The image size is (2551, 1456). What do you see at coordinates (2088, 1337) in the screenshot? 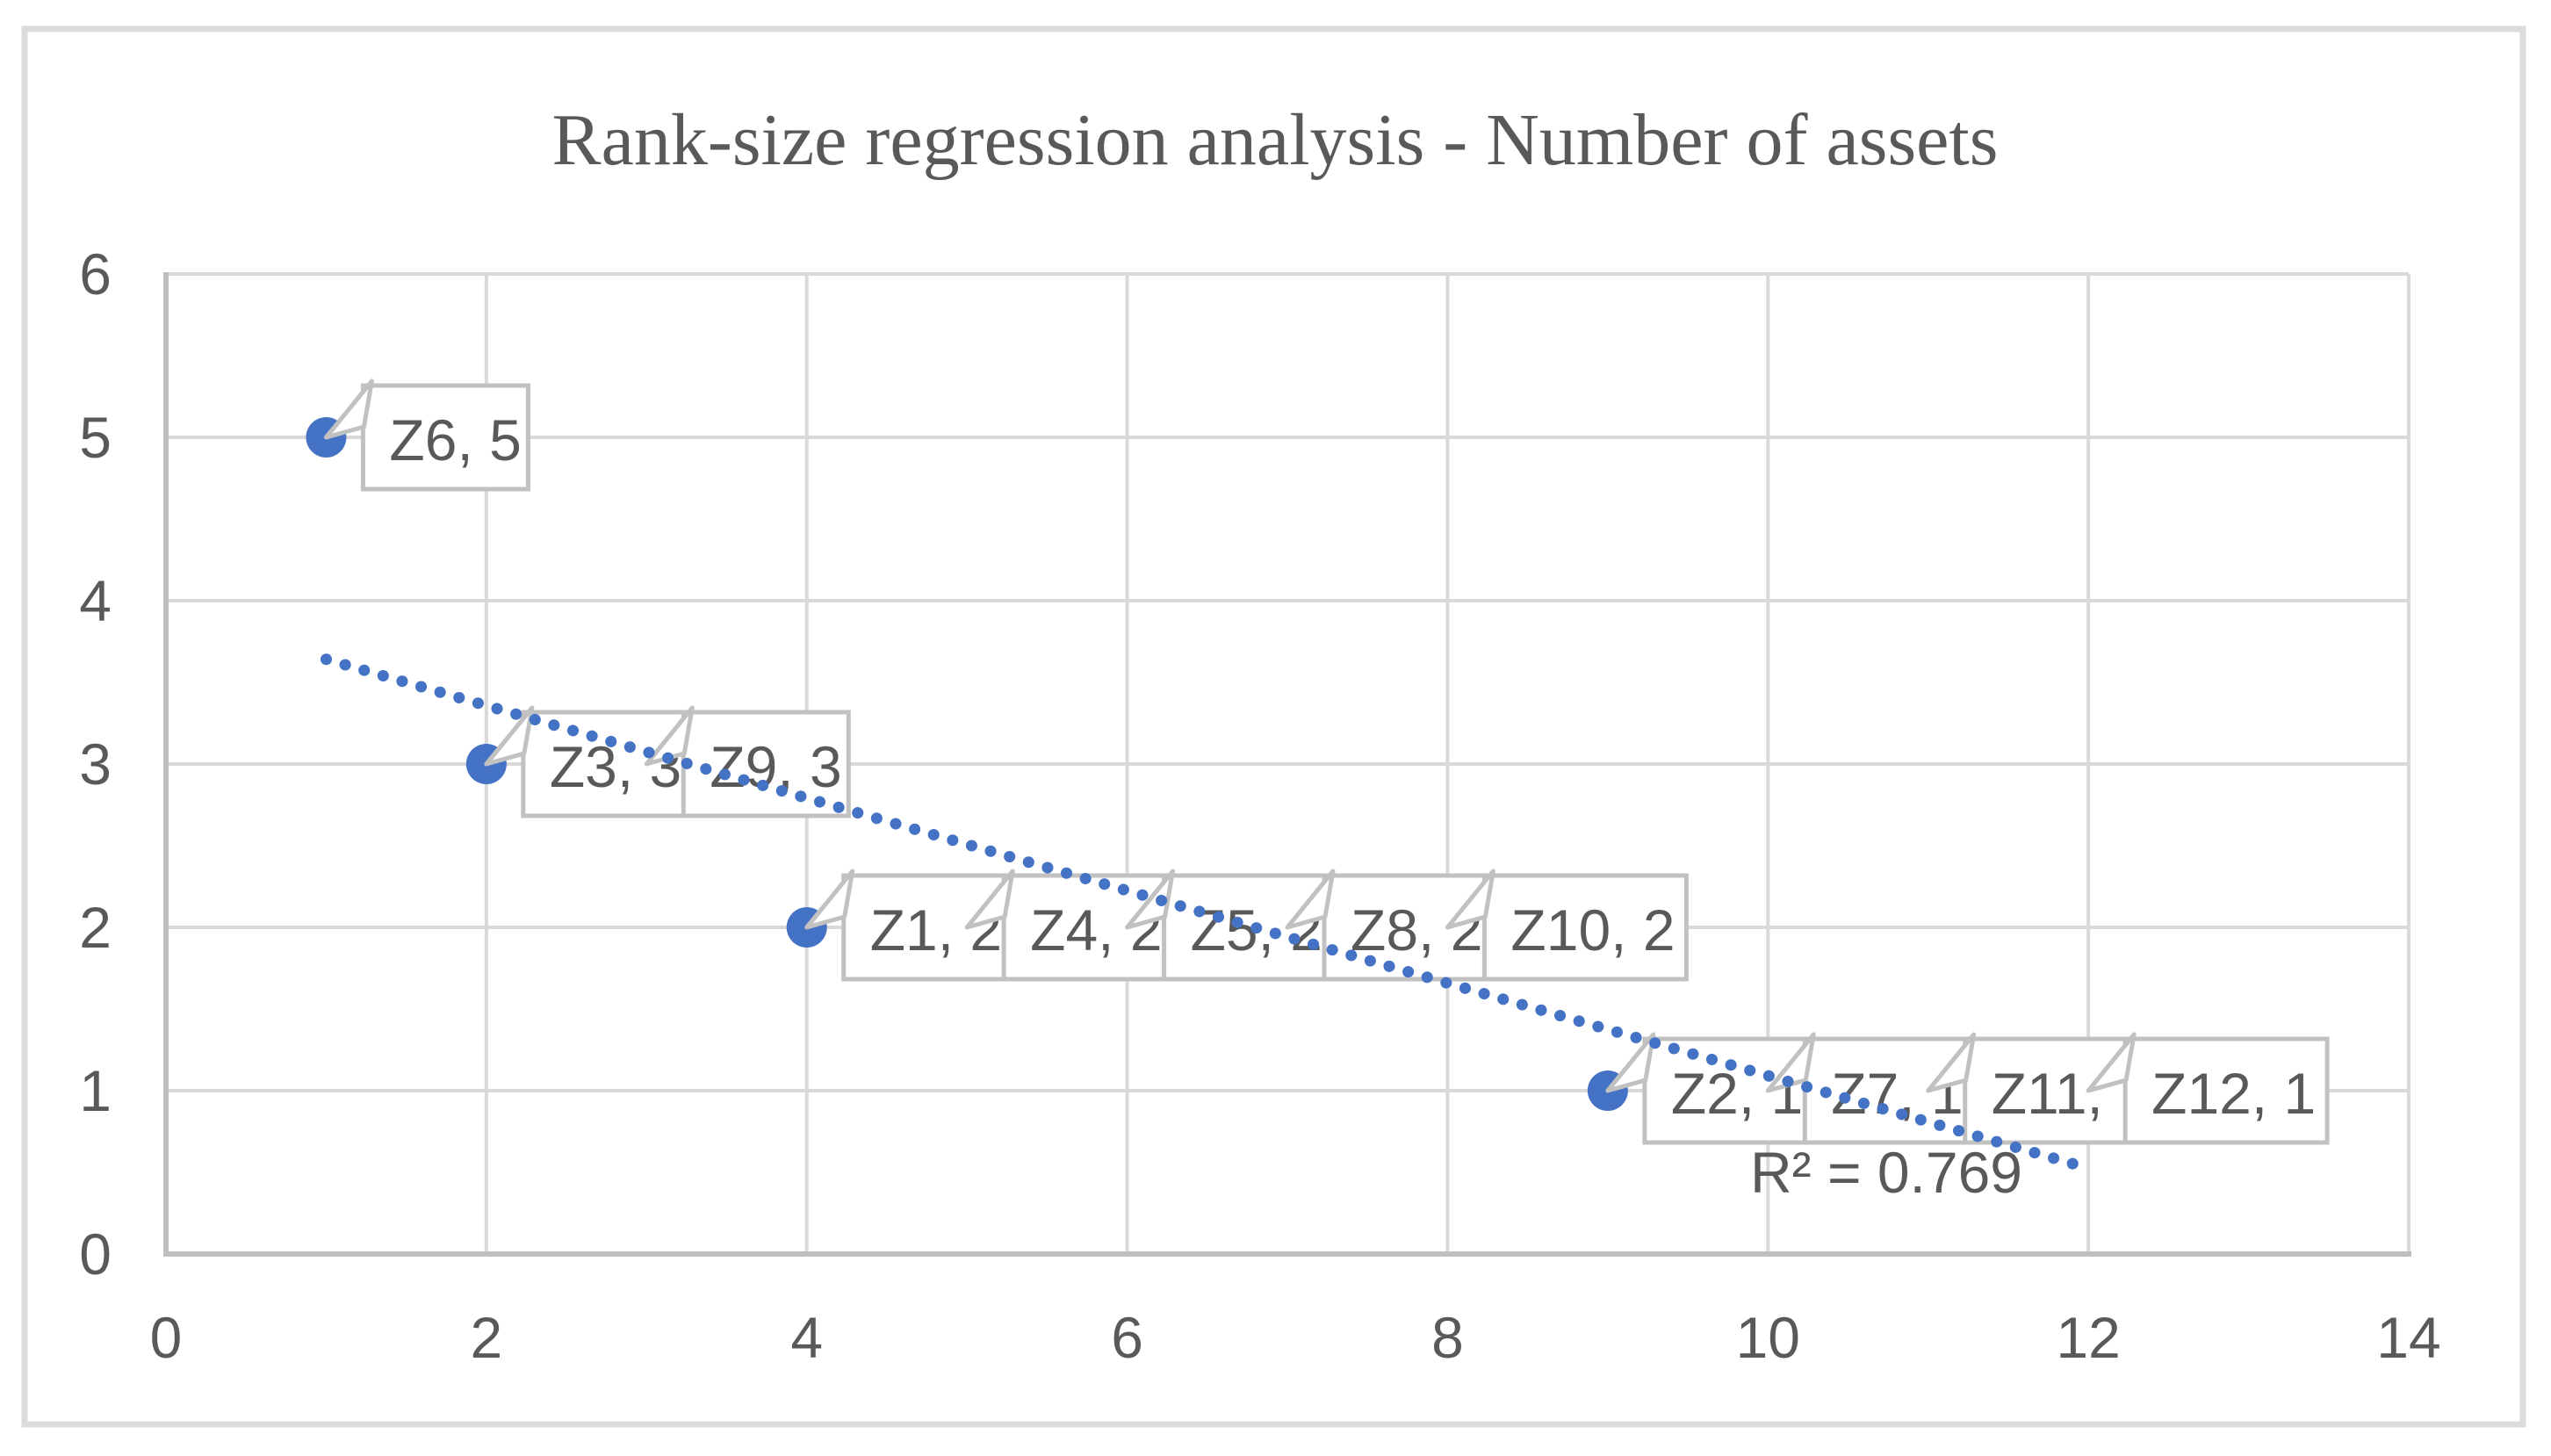
I see `x-tick-label: 12` at bounding box center [2088, 1337].